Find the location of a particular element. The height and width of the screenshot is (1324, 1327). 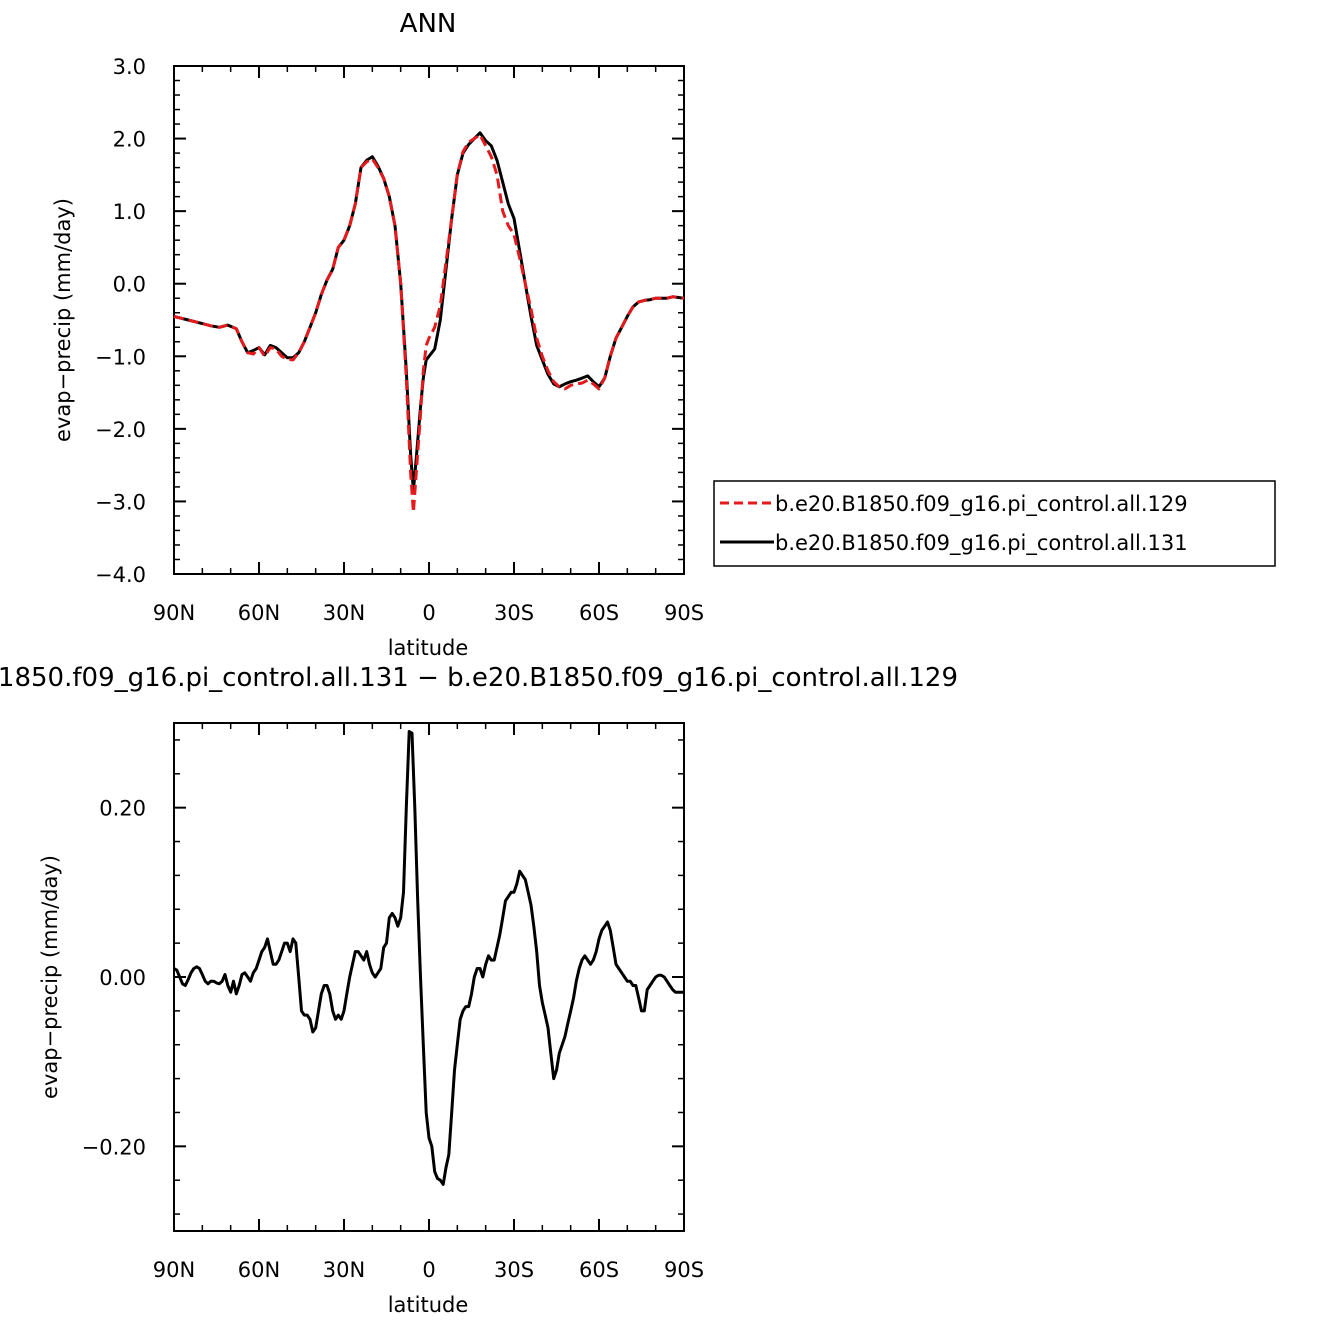

top-y-tick-label: −3.0 is located at coordinates (120, 502).